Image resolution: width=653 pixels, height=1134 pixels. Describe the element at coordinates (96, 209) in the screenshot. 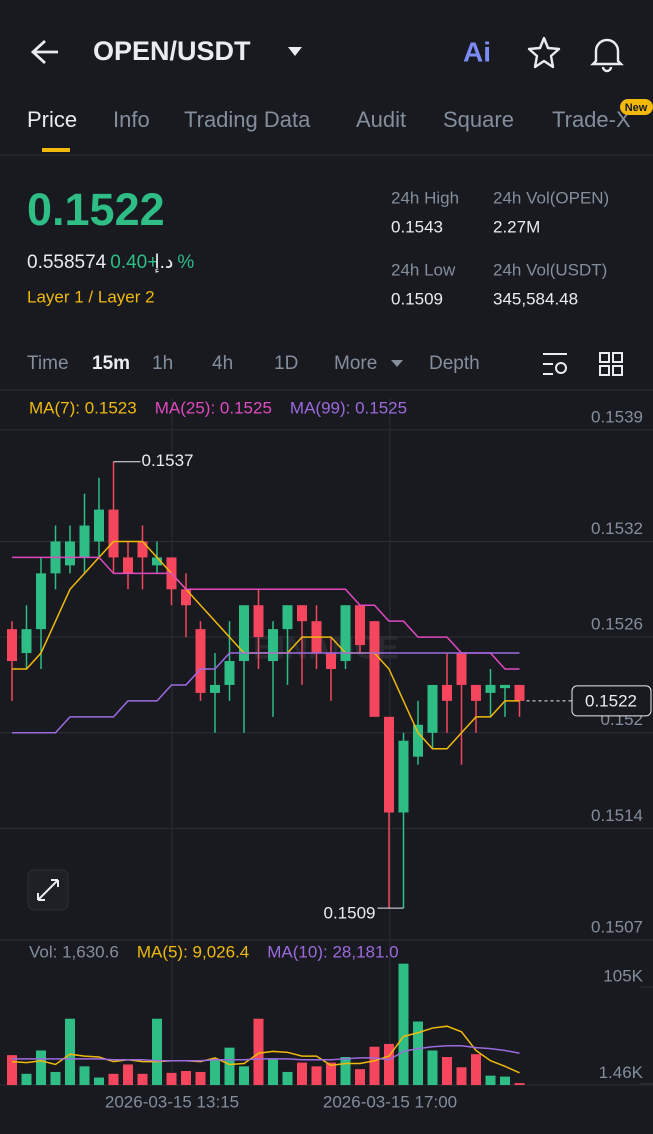

I see `last-price: 0.1522` at that location.